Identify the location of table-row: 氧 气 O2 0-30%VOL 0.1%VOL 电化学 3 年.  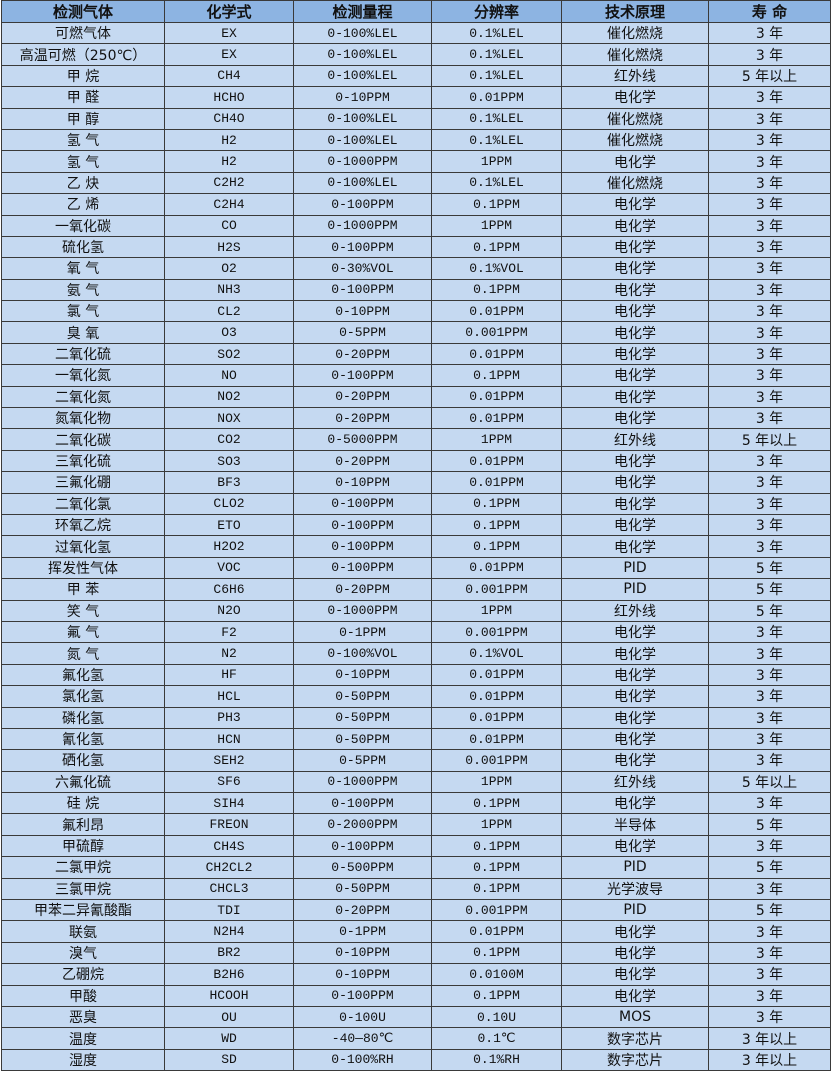
(416, 268).